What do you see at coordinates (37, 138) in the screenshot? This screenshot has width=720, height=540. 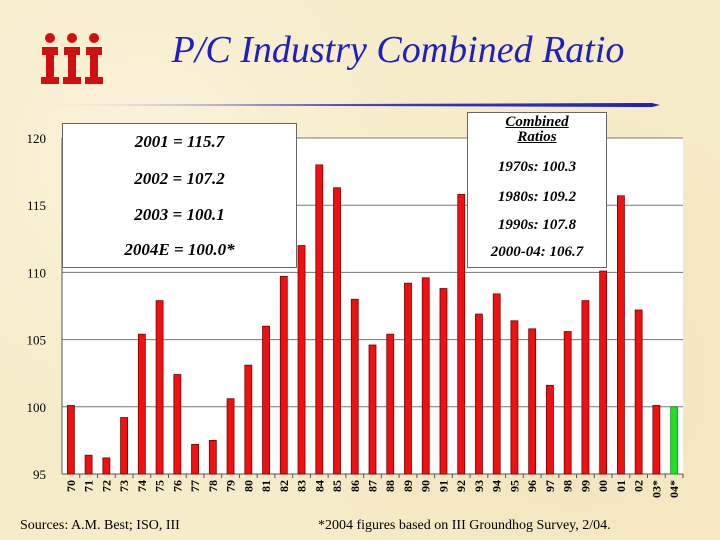 I see `y-tick-label: 120` at bounding box center [37, 138].